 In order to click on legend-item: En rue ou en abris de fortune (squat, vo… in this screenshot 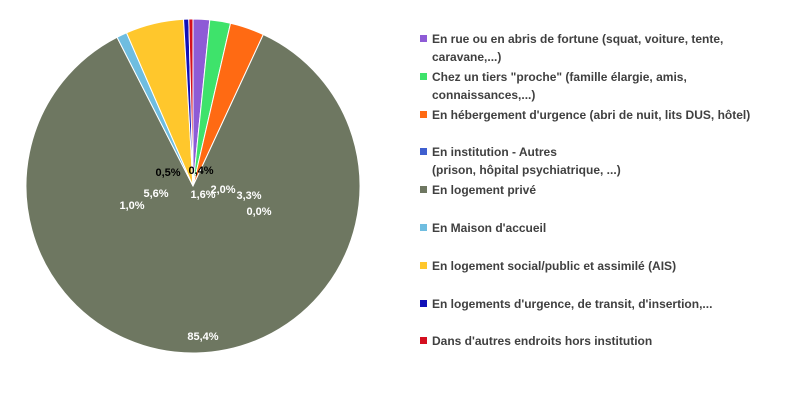, I will do `click(605, 48)`.